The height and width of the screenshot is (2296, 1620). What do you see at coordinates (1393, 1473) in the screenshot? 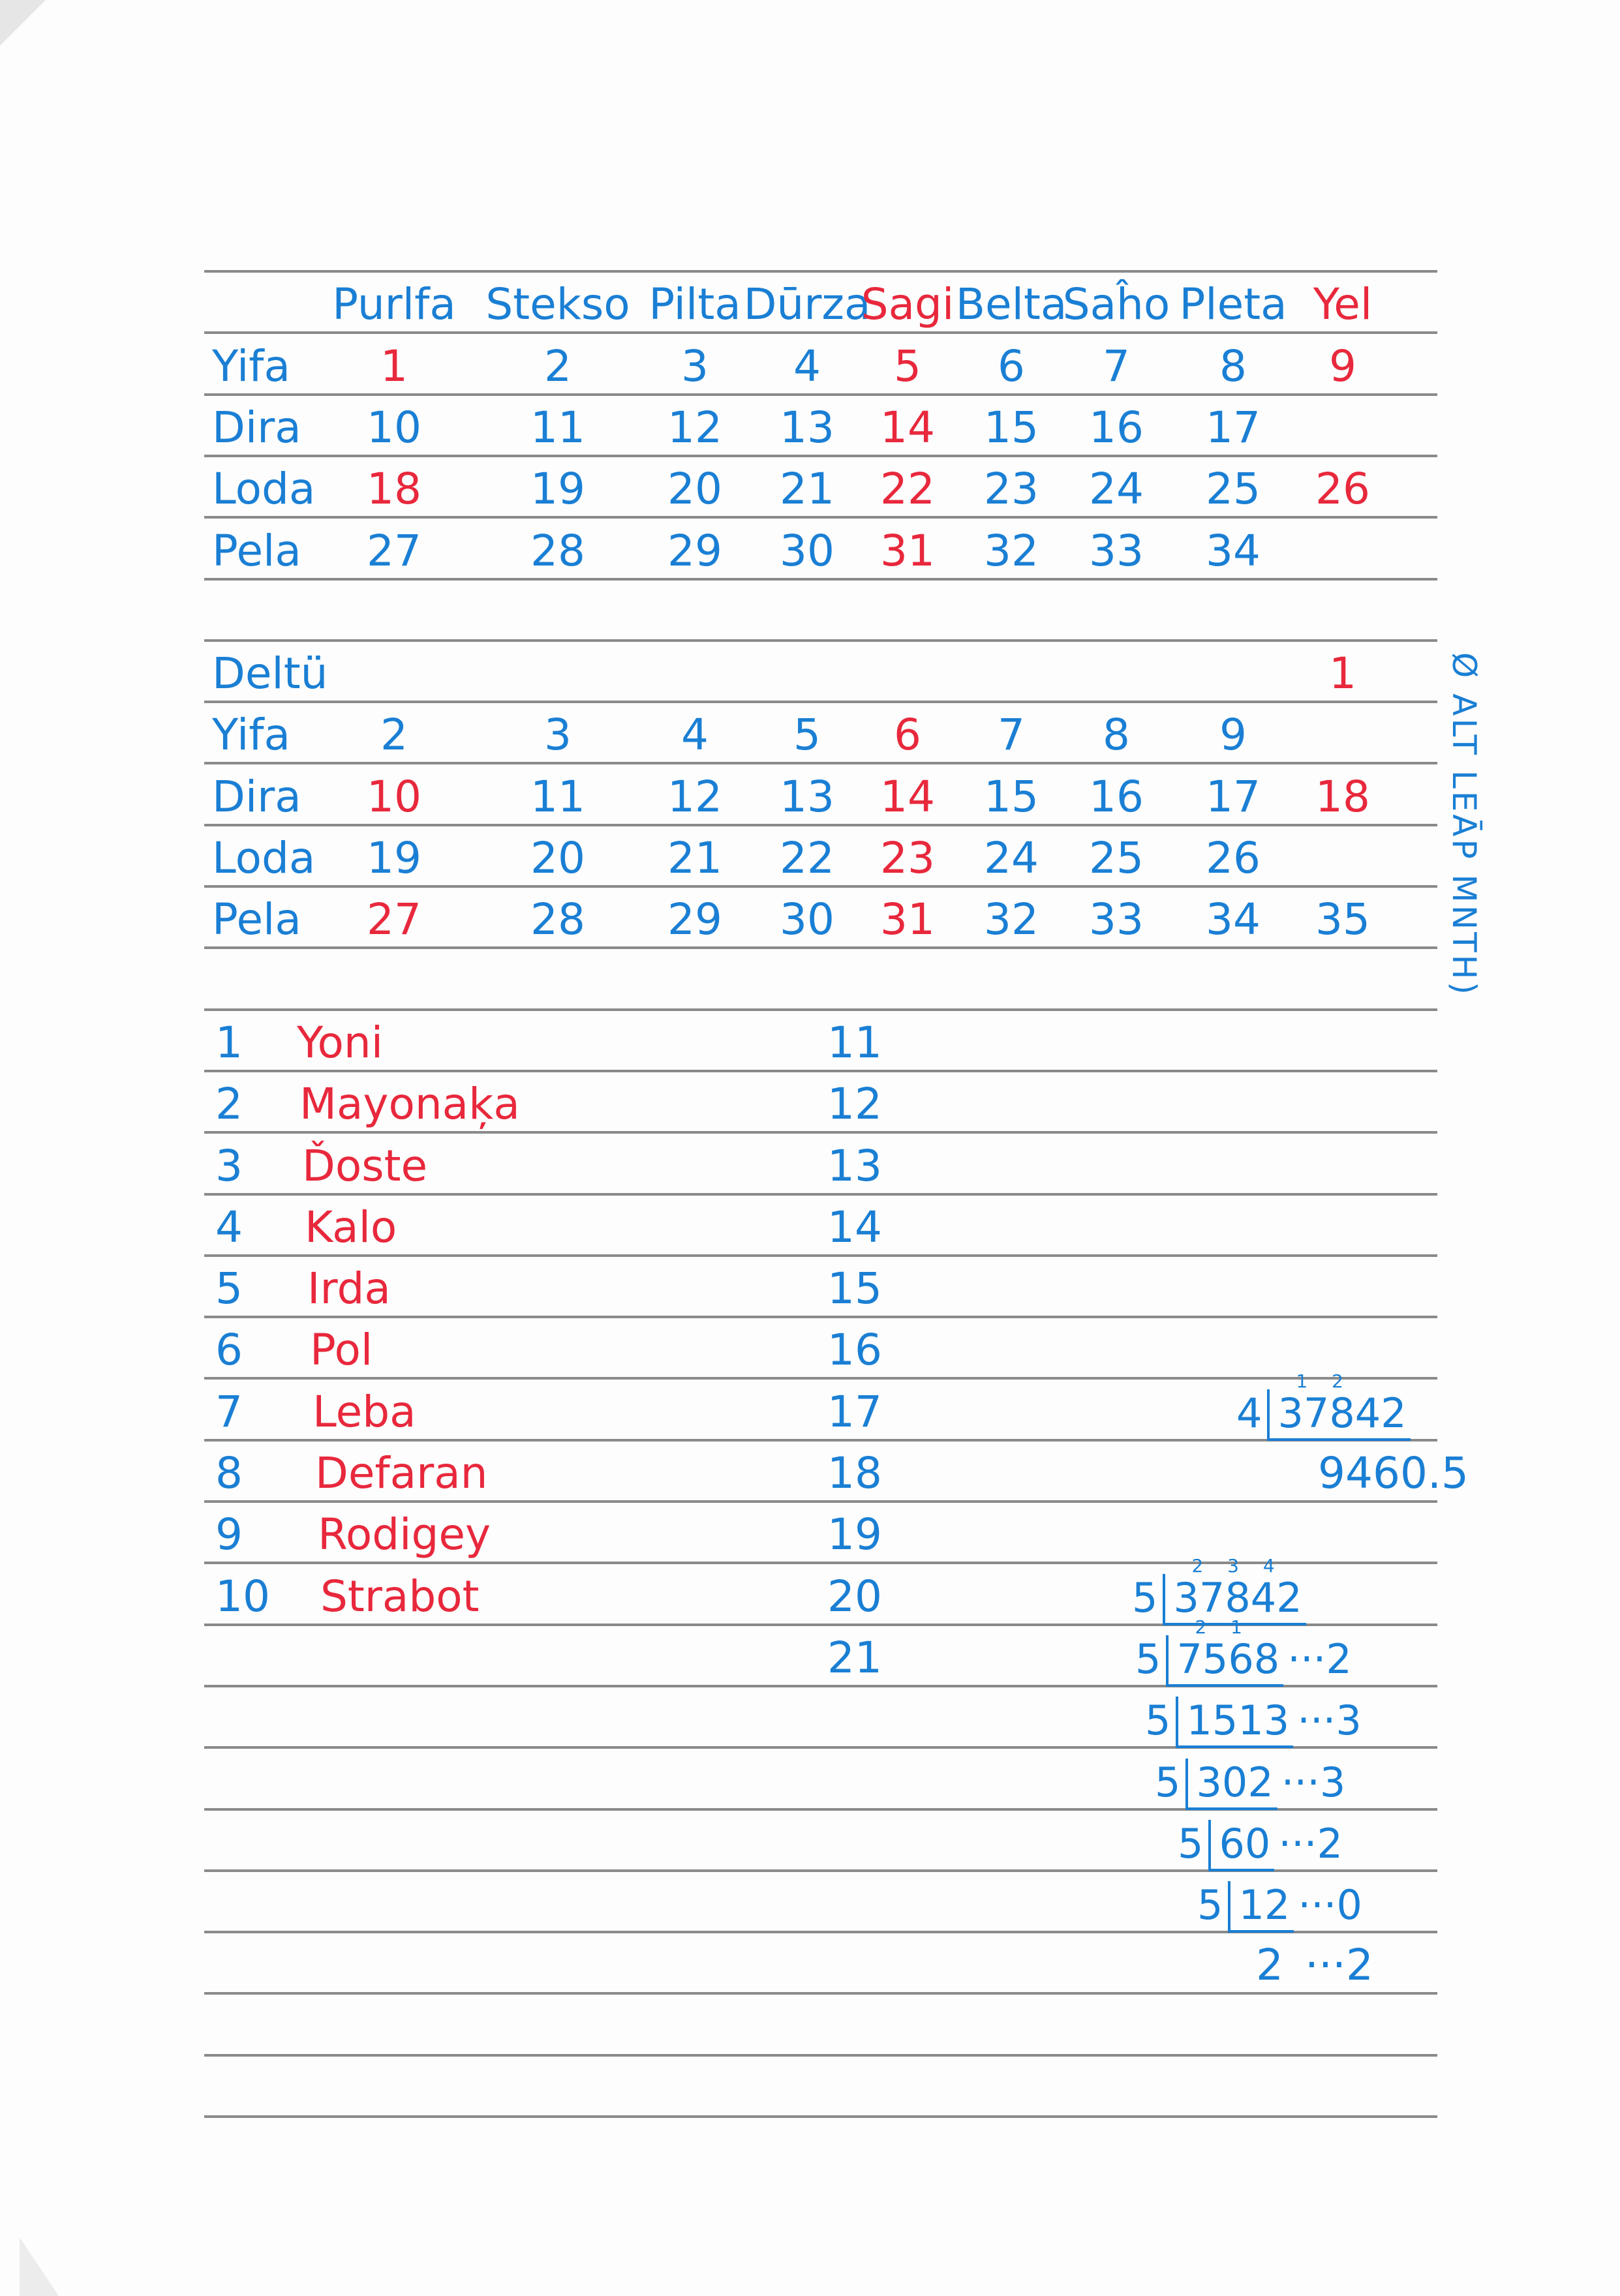
I see `division-result: 9460.5` at bounding box center [1393, 1473].